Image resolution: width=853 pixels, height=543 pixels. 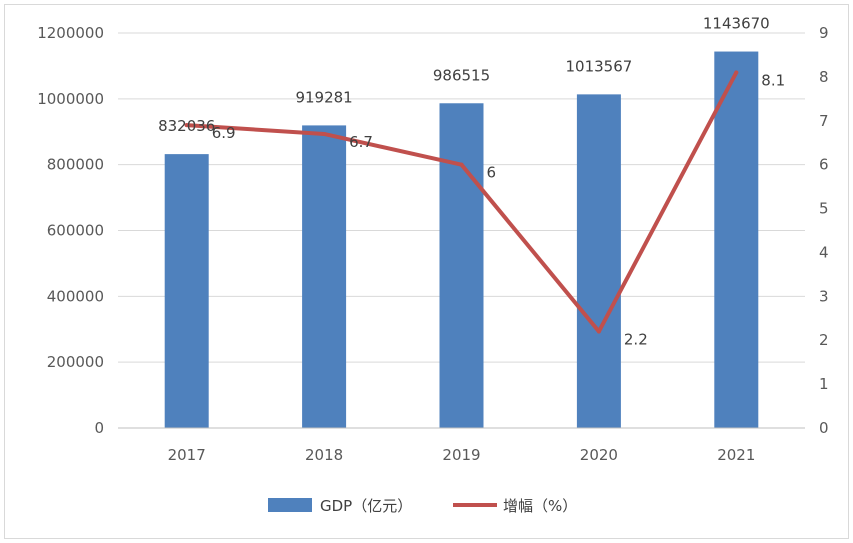 What do you see at coordinates (824, 384) in the screenshot?
I see `y-right-tick-label: 1` at bounding box center [824, 384].